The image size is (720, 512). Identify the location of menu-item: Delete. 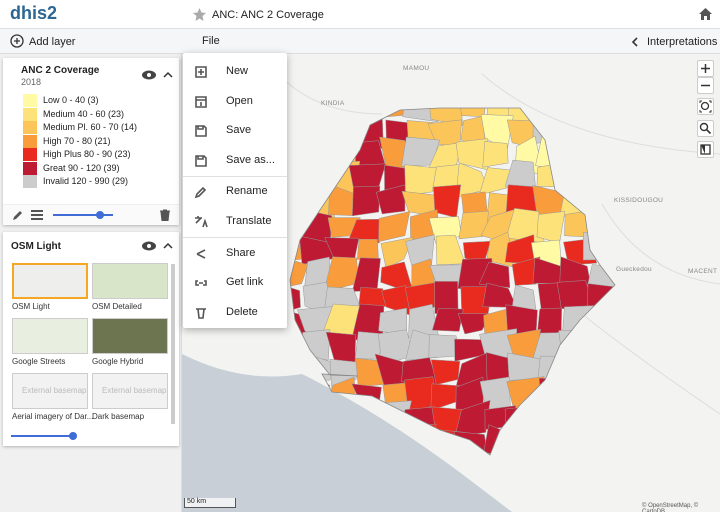
(235, 312).